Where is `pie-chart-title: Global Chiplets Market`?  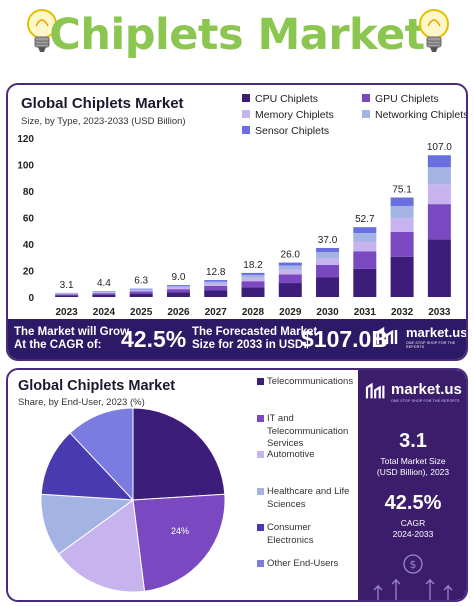 pie-chart-title: Global Chiplets Market is located at coordinates (97, 386).